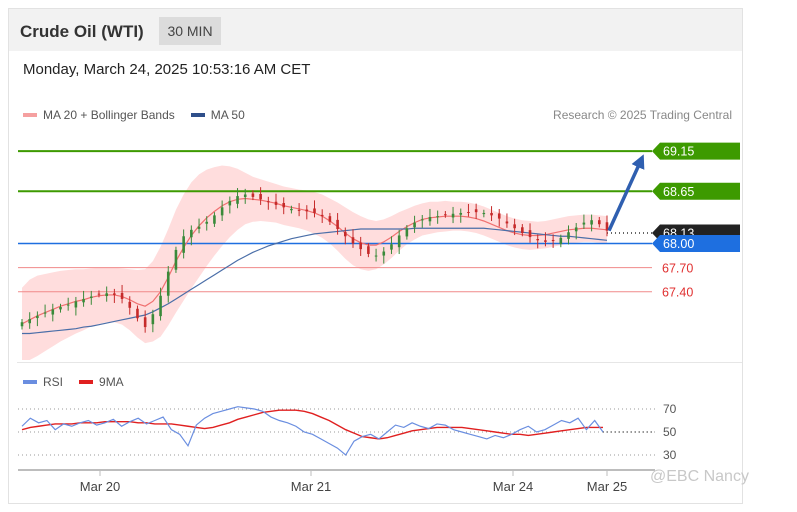  Describe the element at coordinates (696, 151) in the screenshot. I see `level-tag-69.15` at that location.